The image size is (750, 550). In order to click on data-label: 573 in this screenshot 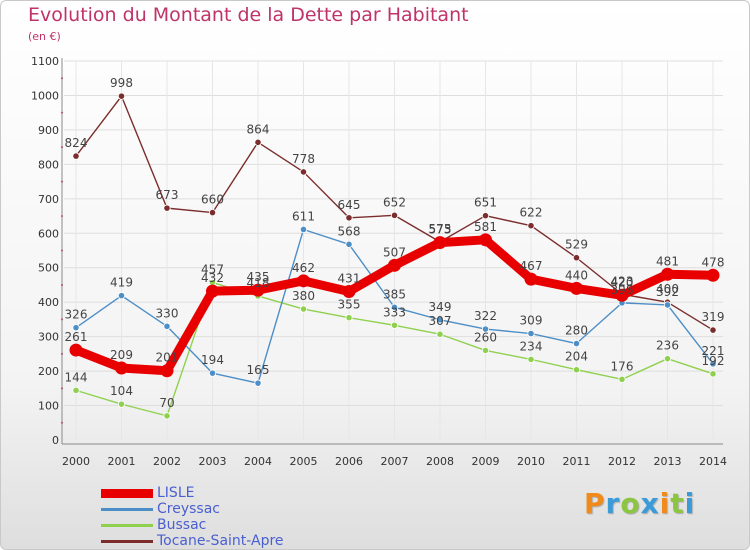, I will do `click(440, 230)`.